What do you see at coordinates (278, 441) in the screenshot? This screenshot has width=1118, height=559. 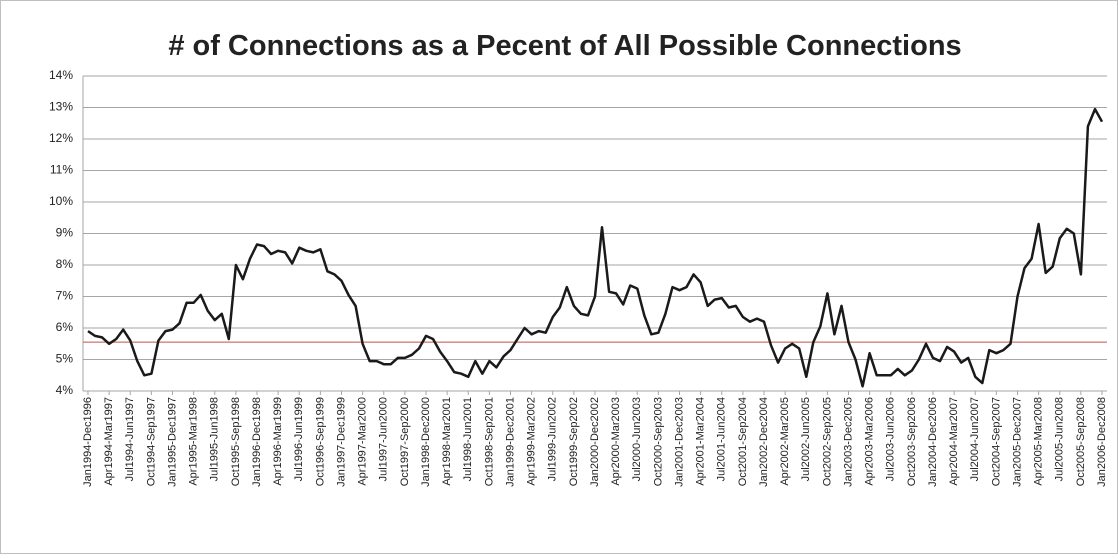 I see `x-tick-label: Apr1996-Mar1999` at bounding box center [278, 441].